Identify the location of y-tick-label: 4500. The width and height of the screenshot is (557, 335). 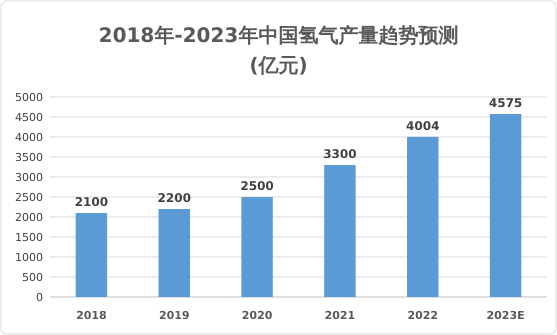
(29, 117).